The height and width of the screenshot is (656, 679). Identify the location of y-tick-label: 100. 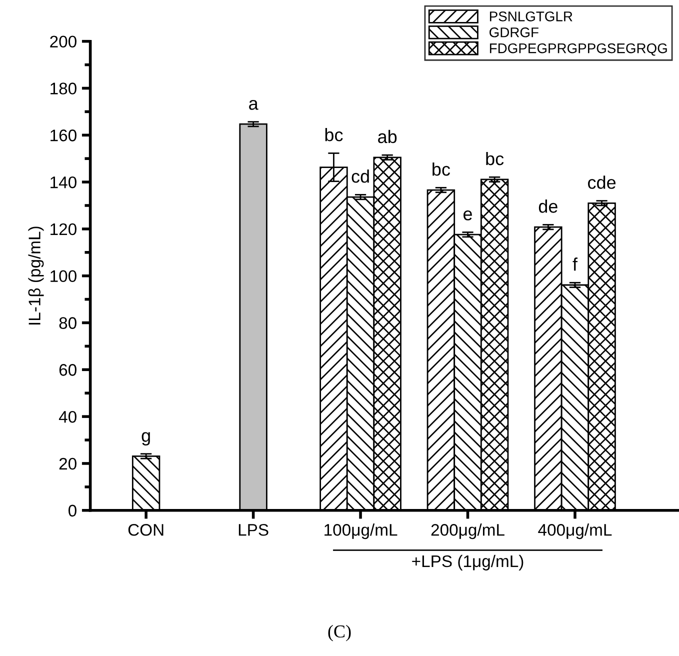
(63, 276).